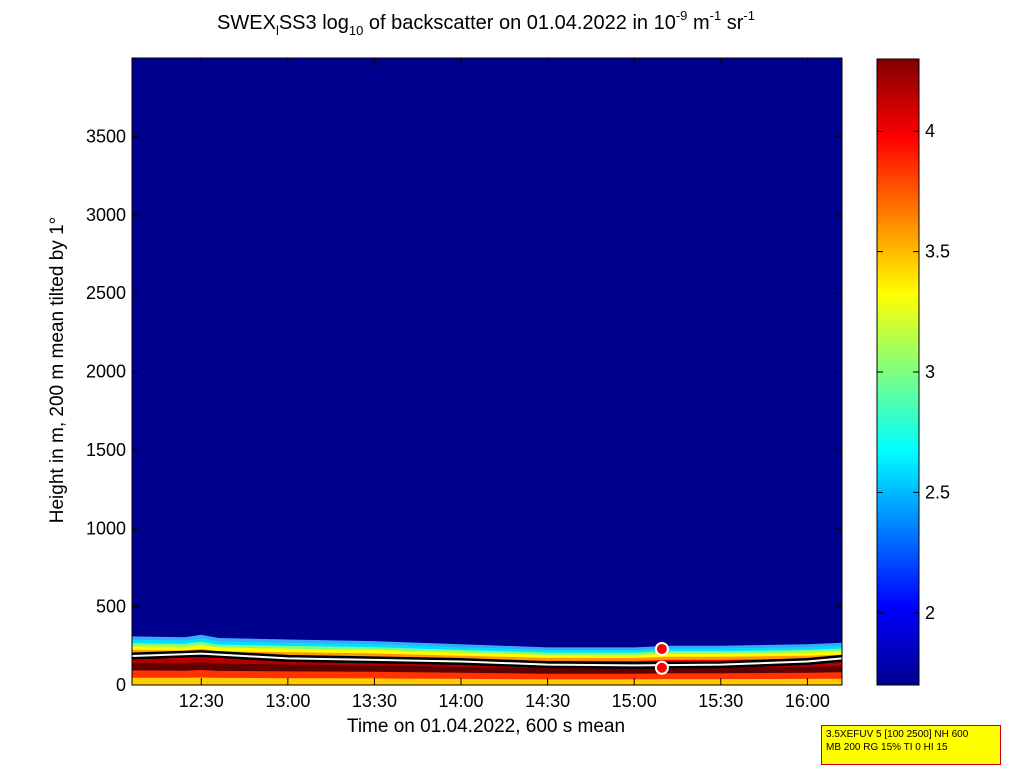  I want to click on colorbar-tick-label: 4, so click(930, 131).